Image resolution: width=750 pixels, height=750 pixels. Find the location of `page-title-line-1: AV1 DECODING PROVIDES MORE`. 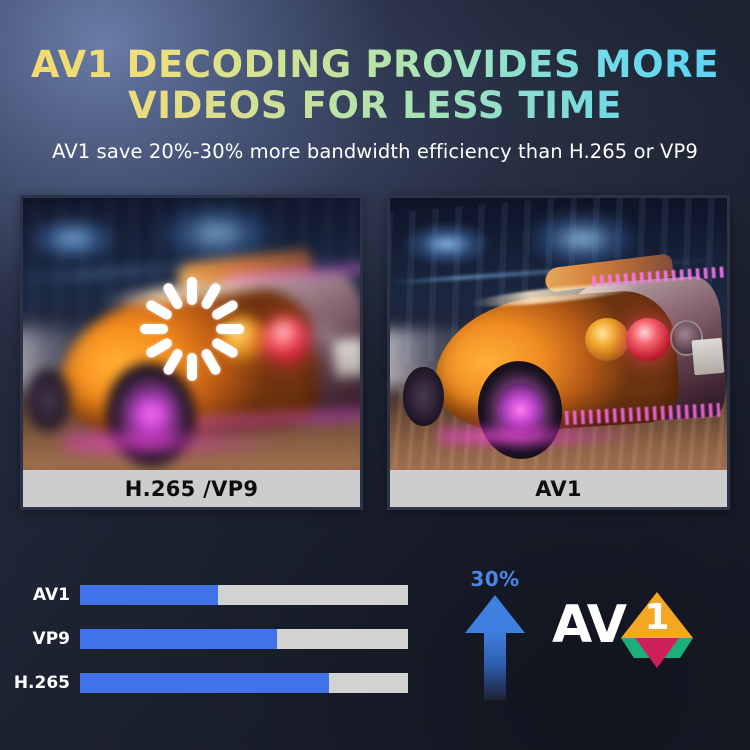

page-title-line-1: AV1 DECODING PROVIDES MORE is located at coordinates (375, 64).